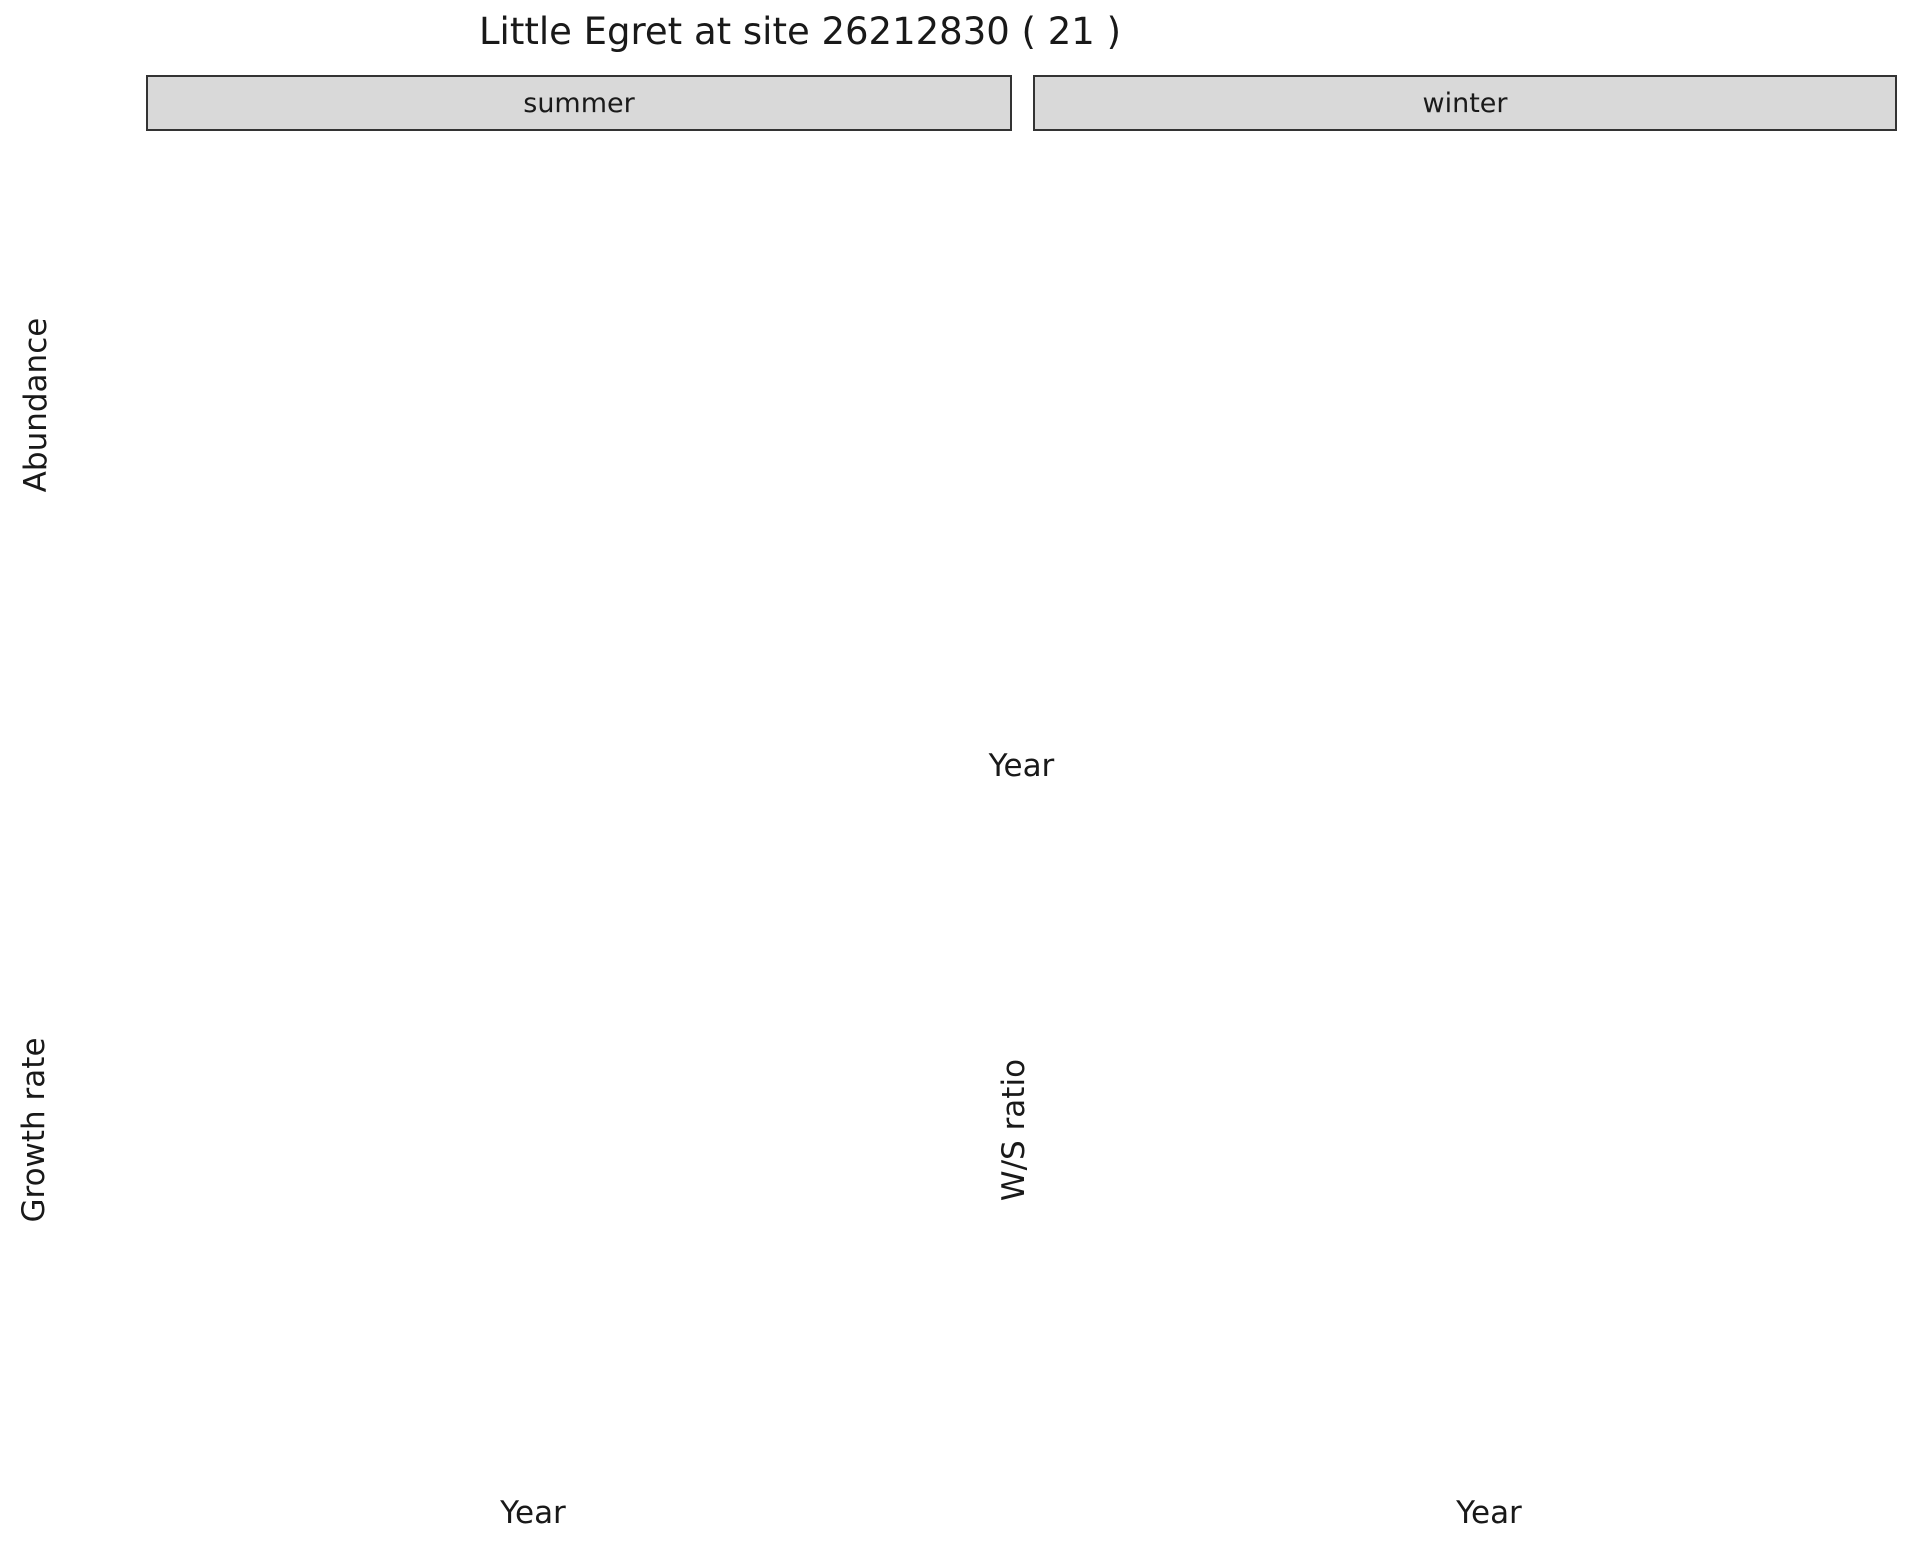 The image size is (1920, 1560). I want to click on top-x-axis-title: Year, so click(1021, 766).